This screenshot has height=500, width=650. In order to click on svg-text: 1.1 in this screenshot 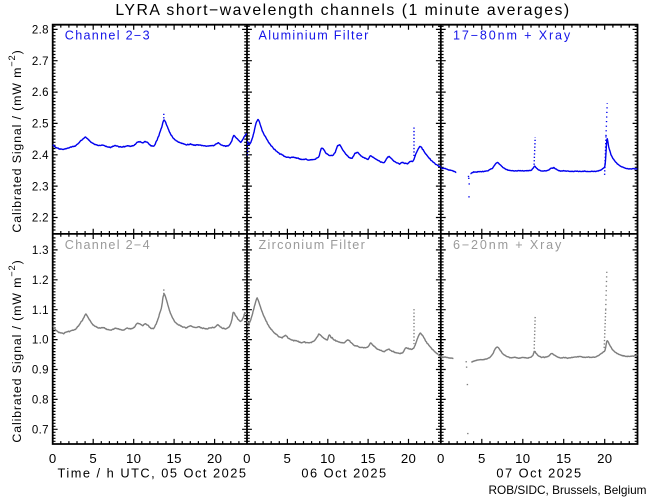, I will do `click(40, 311)`.